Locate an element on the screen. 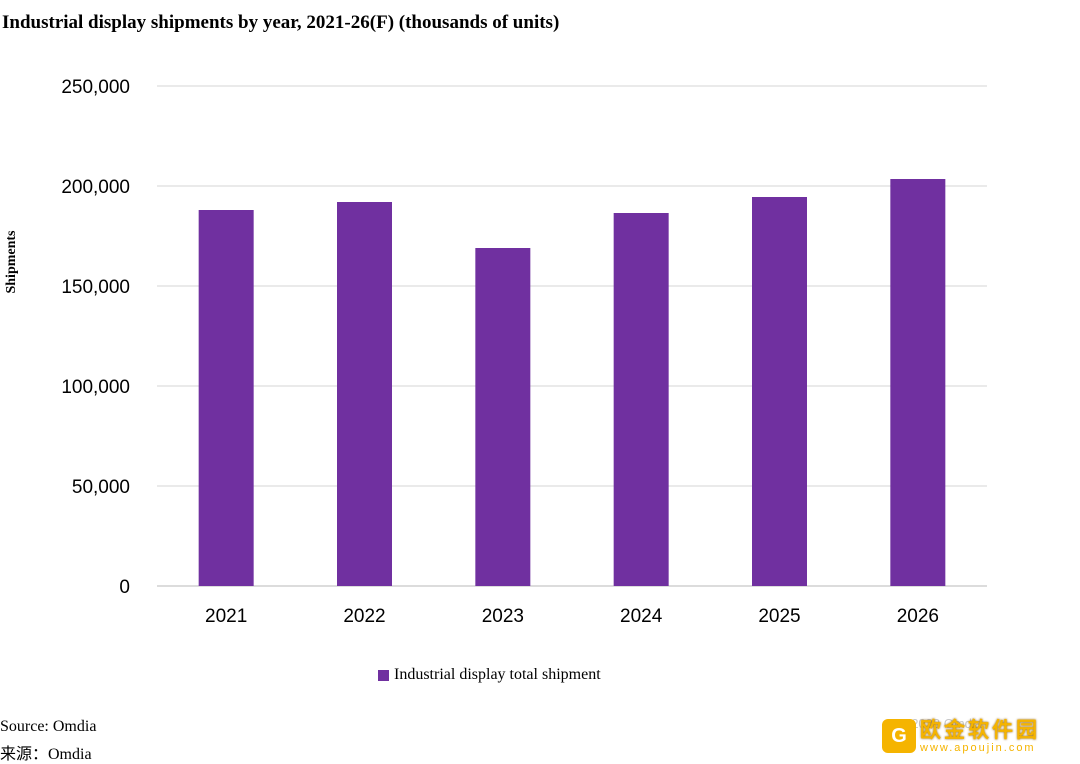 Image resolution: width=1080 pixels, height=764 pixels. bar-2024 is located at coordinates (641, 399).